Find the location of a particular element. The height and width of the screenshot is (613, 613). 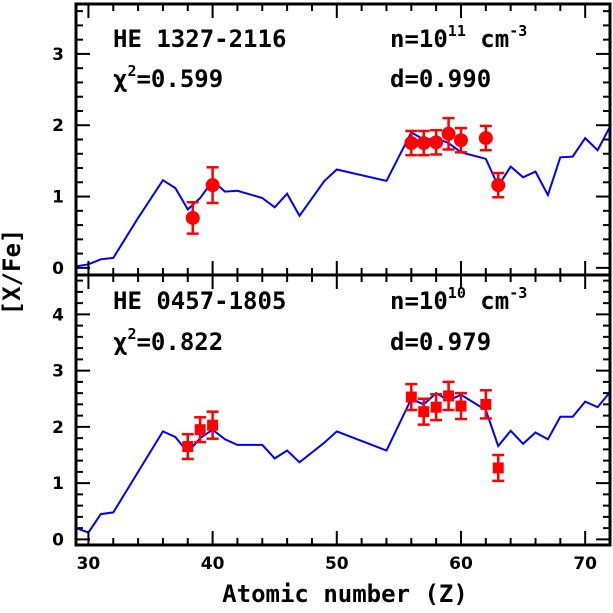

bottom-star-name: HE 0457-1805 is located at coordinates (199, 301).